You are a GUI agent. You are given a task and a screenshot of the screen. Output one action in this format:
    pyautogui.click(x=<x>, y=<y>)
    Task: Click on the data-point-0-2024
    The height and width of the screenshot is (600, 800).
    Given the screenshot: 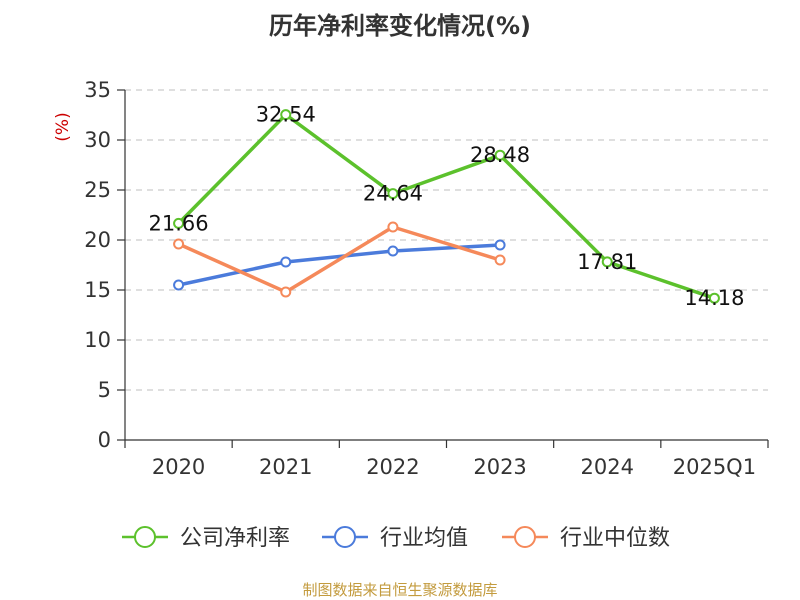 What is the action you would take?
    pyautogui.click(x=607, y=262)
    